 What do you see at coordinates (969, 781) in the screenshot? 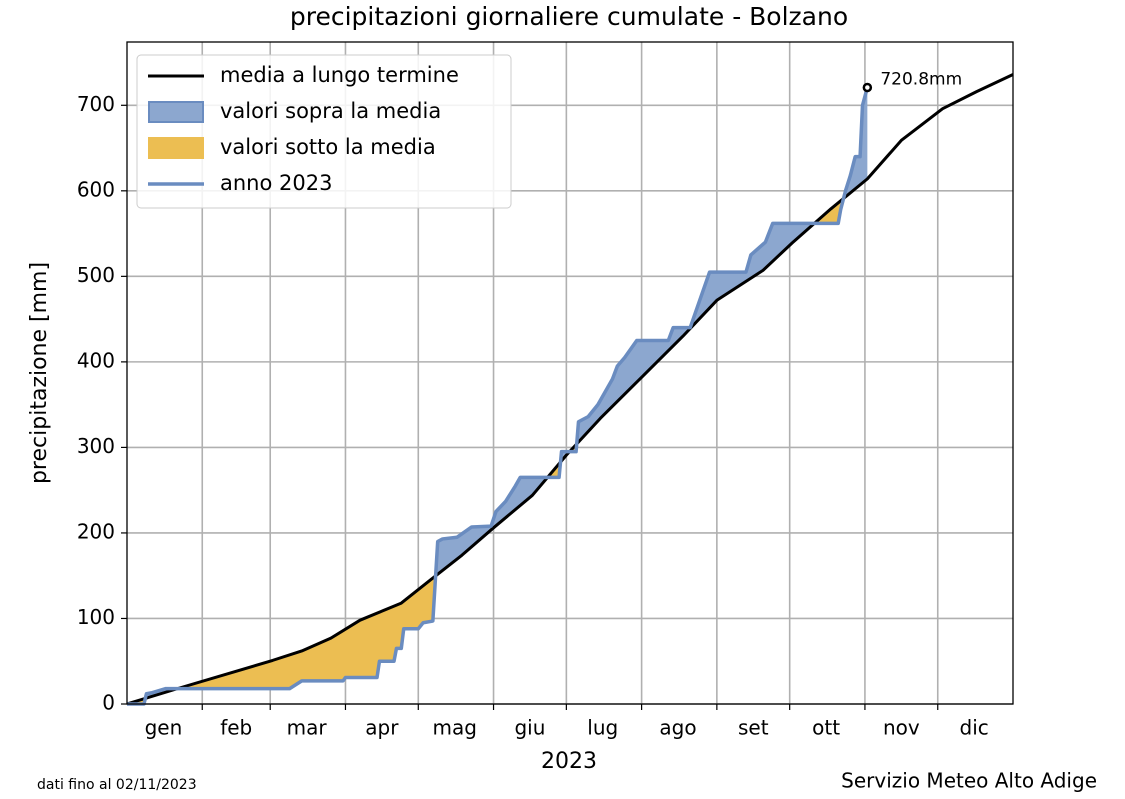
I see `footer-right: Servizio Meteo Alto Adige` at bounding box center [969, 781].